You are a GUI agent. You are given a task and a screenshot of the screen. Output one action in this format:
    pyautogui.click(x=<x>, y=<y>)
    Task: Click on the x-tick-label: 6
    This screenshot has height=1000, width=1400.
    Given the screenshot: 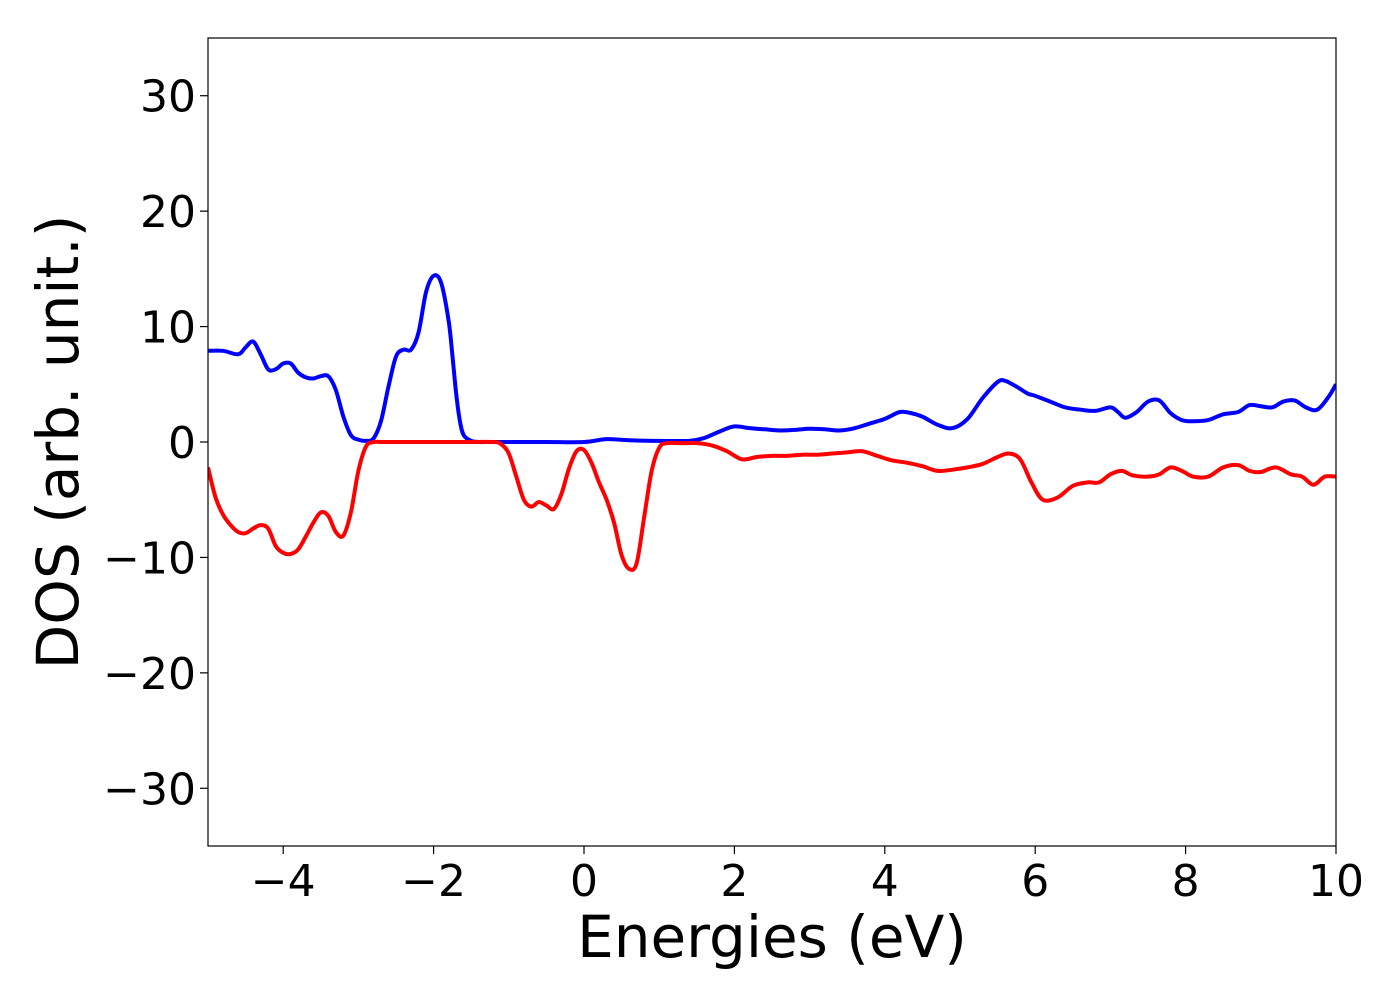 What is the action you would take?
    pyautogui.click(x=1035, y=881)
    